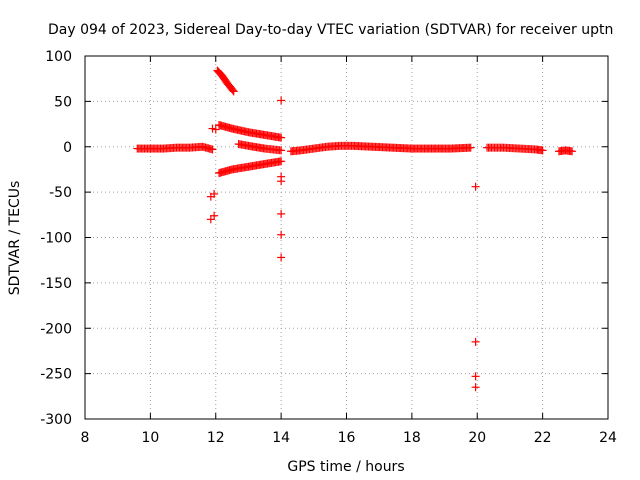 This screenshot has height=480, width=640. I want to click on x-axis-label: GPS time / hours, so click(345, 467).